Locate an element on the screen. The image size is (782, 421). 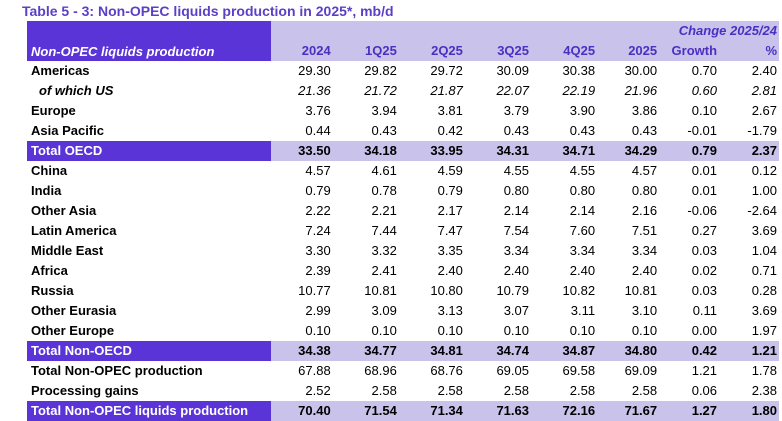
table-cell: 3.34 is located at coordinates (516, 250).